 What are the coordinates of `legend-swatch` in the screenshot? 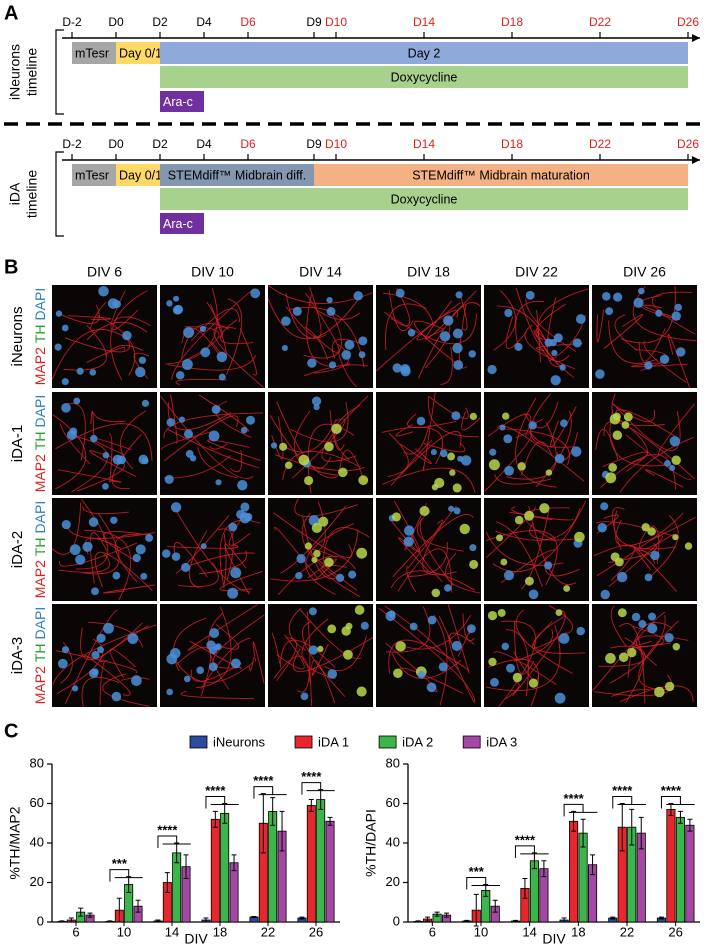 It's located at (303, 742).